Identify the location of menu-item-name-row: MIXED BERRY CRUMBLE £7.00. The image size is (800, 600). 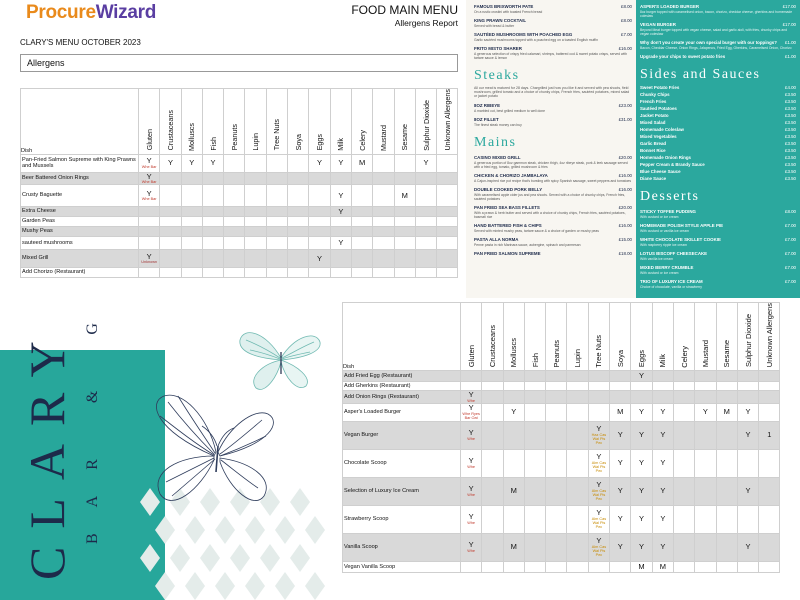
(718, 267).